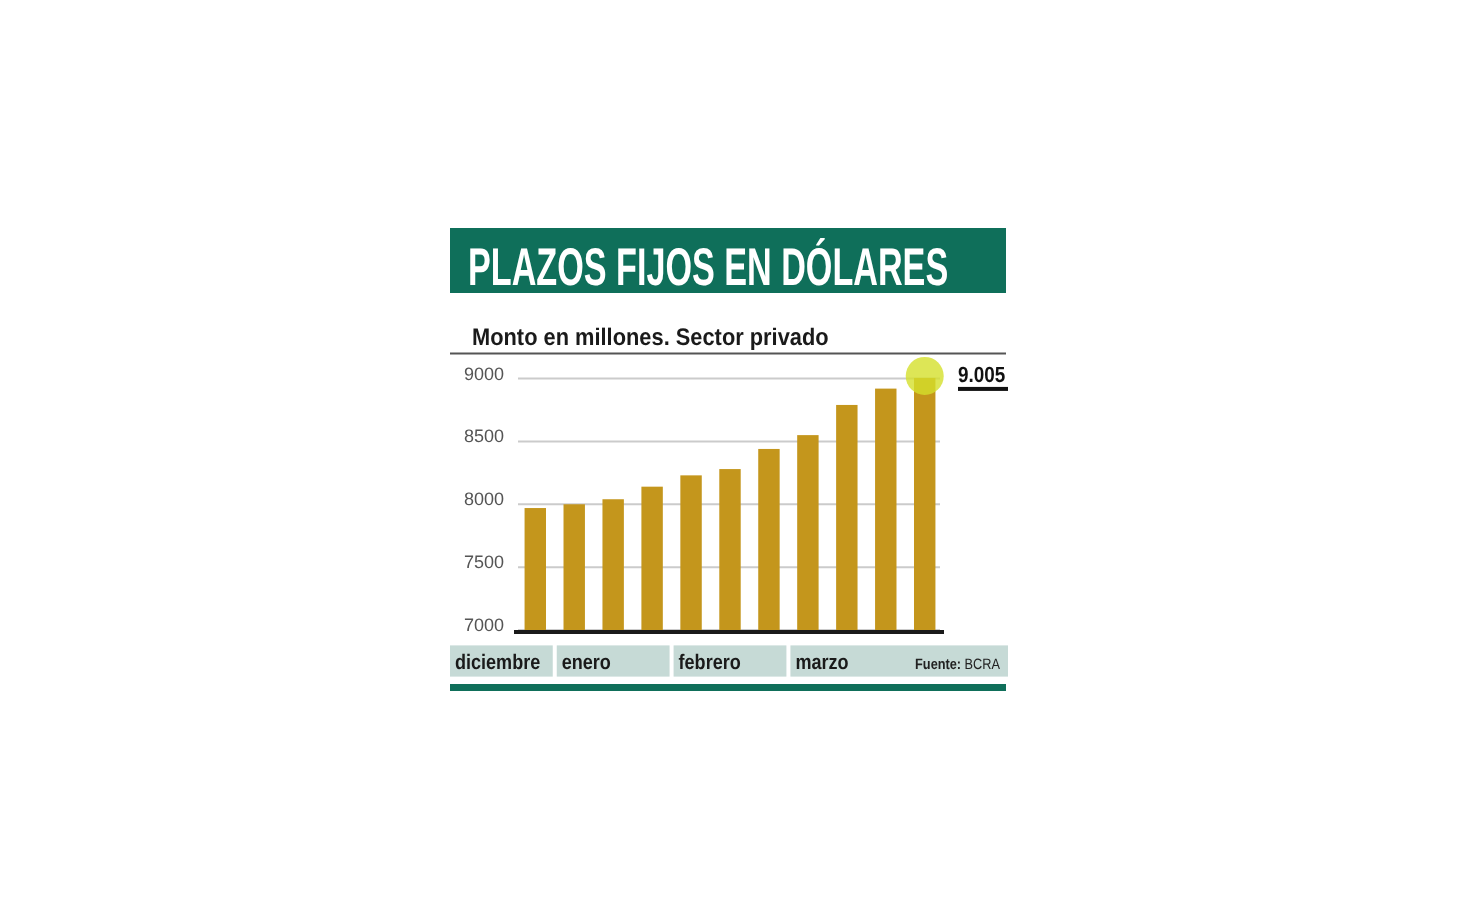  What do you see at coordinates (483, 625) in the screenshot?
I see `y-tick-label: 7000` at bounding box center [483, 625].